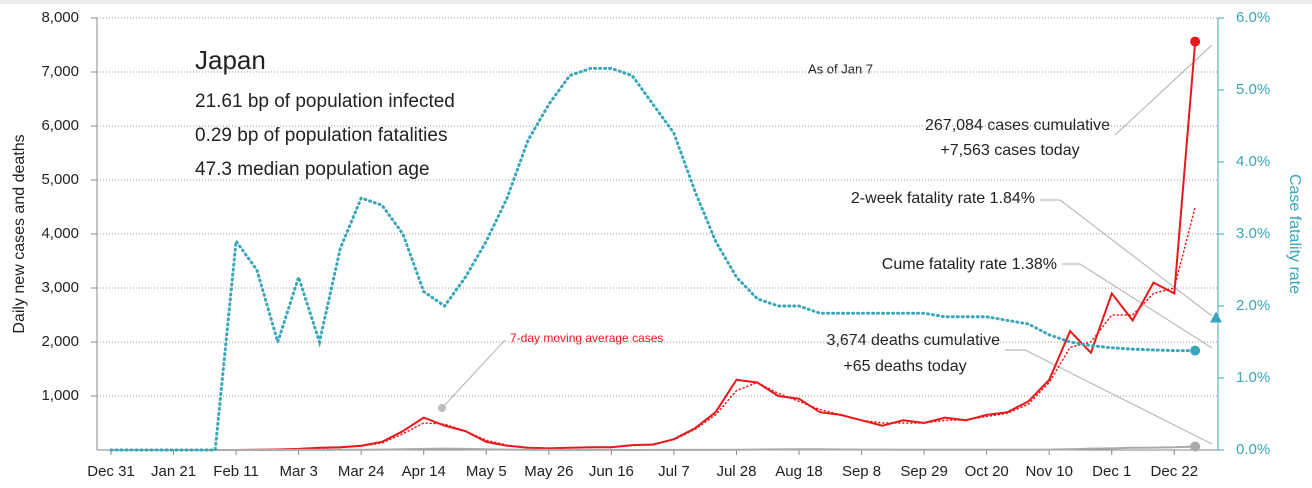 This screenshot has height=488, width=1312. Describe the element at coordinates (1049, 471) in the screenshot. I see `x-tick-label: Nov 10` at that location.